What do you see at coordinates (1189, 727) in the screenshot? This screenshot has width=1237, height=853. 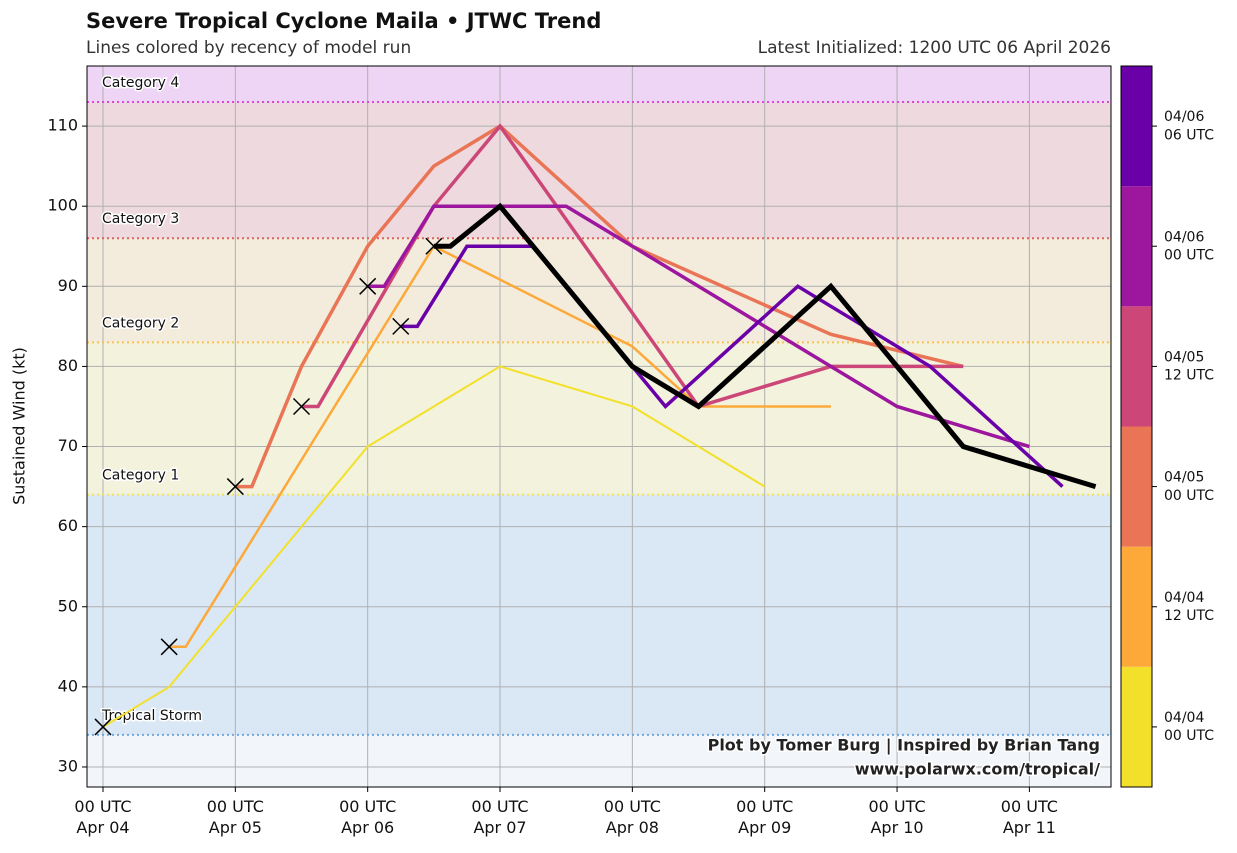 I see `colorbar-label: 04/04 00 UTC` at bounding box center [1189, 727].